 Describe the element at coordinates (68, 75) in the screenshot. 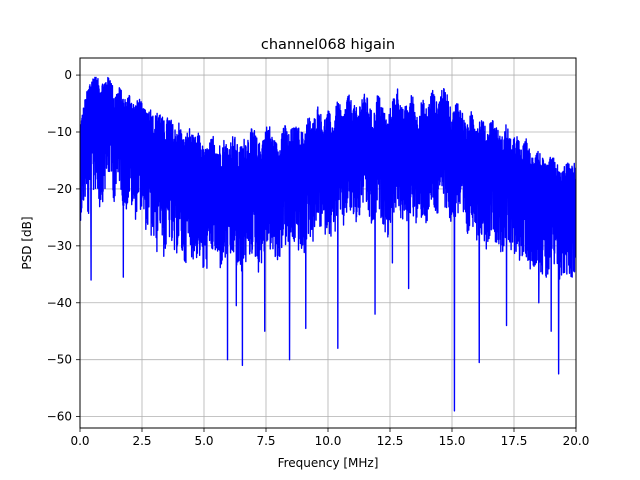

I see `y-tick-label: 0` at that location.